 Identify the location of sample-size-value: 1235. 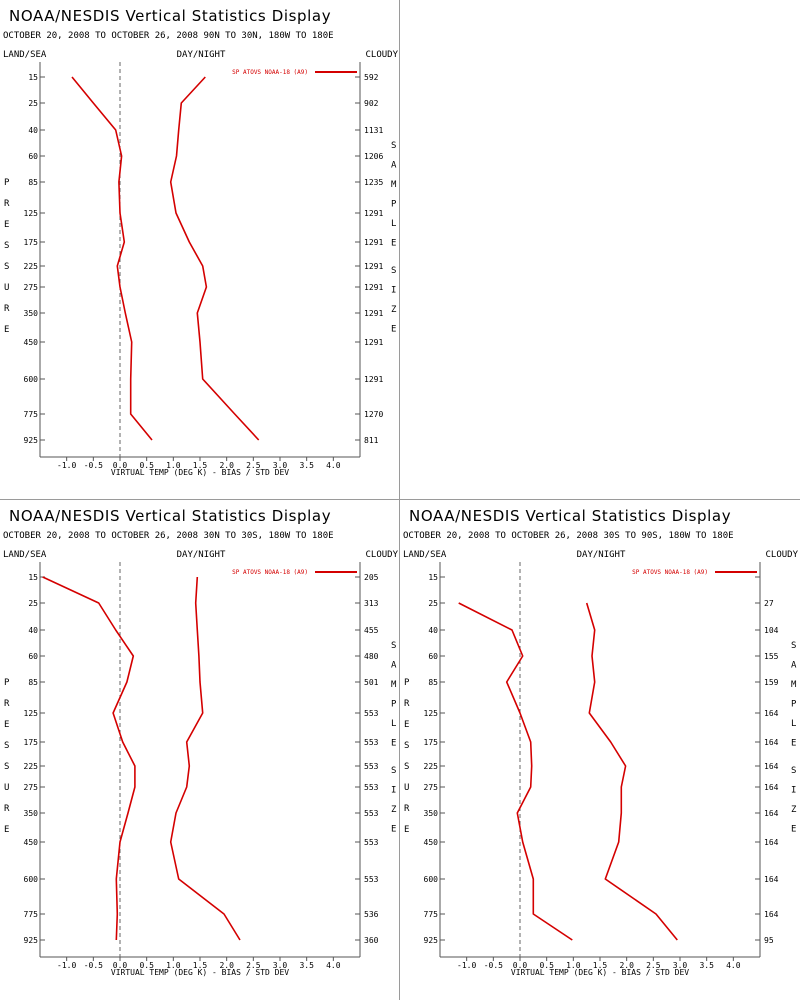
(373, 182).